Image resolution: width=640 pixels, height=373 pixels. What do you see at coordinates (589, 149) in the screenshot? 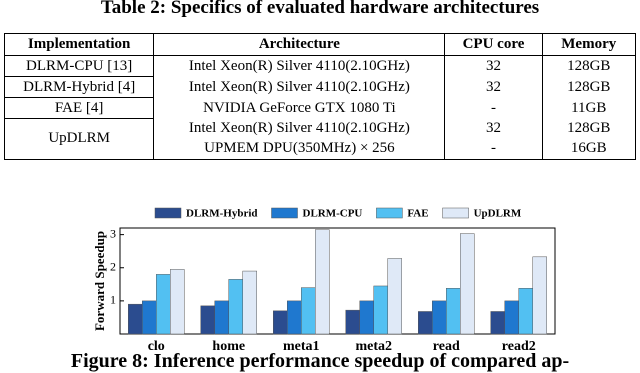
I see `table-cell: 16GB` at bounding box center [589, 149].